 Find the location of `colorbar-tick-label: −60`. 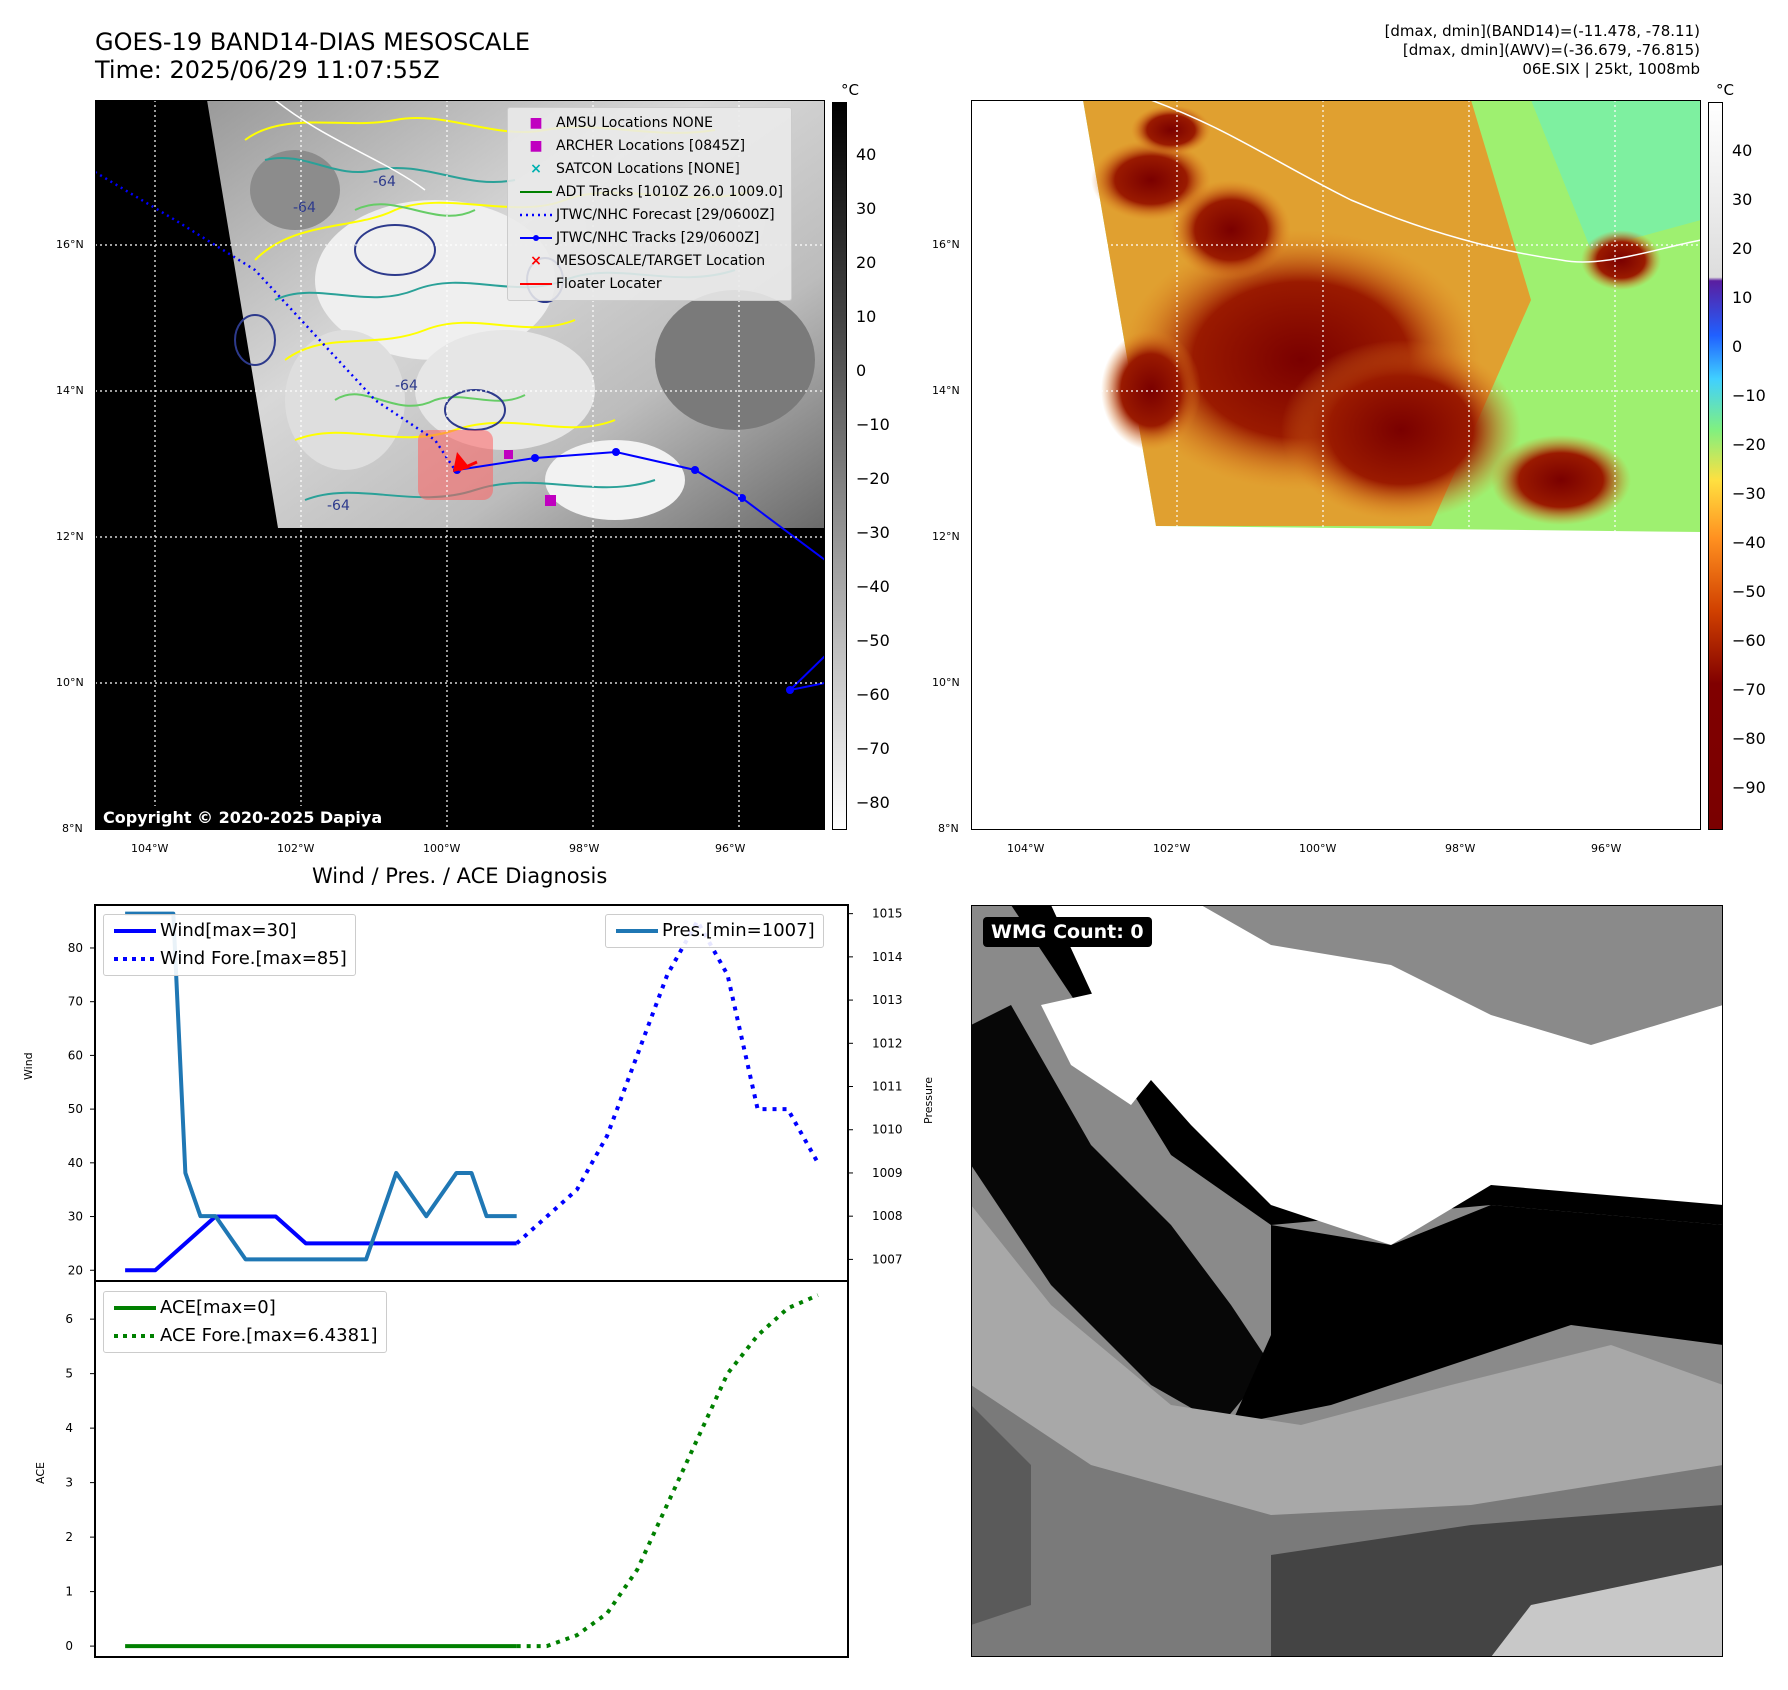

colorbar-tick-label: −60 is located at coordinates (873, 694).